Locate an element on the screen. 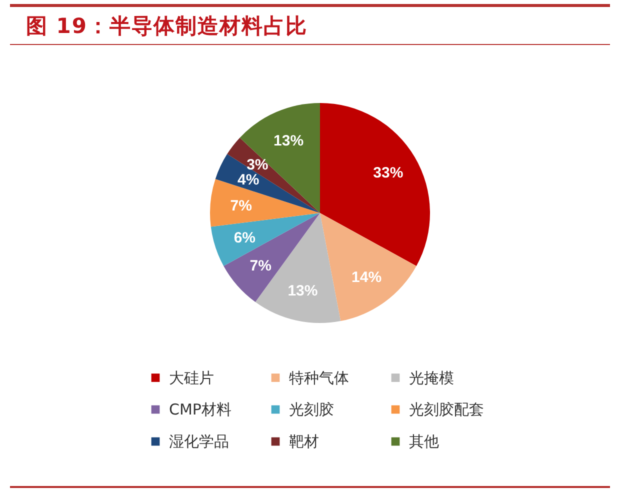 The height and width of the screenshot is (490, 640). legend-label: 光刻胶配套 is located at coordinates (446, 409).